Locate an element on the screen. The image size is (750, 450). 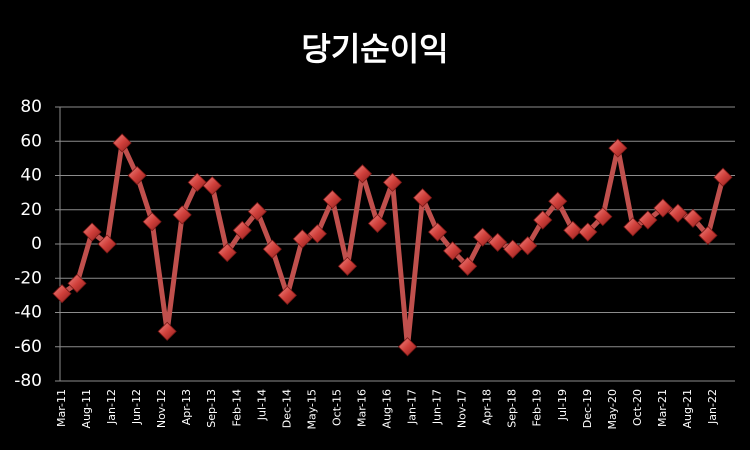
x-tick-label: Jan-22 is located at coordinates (712, 407).